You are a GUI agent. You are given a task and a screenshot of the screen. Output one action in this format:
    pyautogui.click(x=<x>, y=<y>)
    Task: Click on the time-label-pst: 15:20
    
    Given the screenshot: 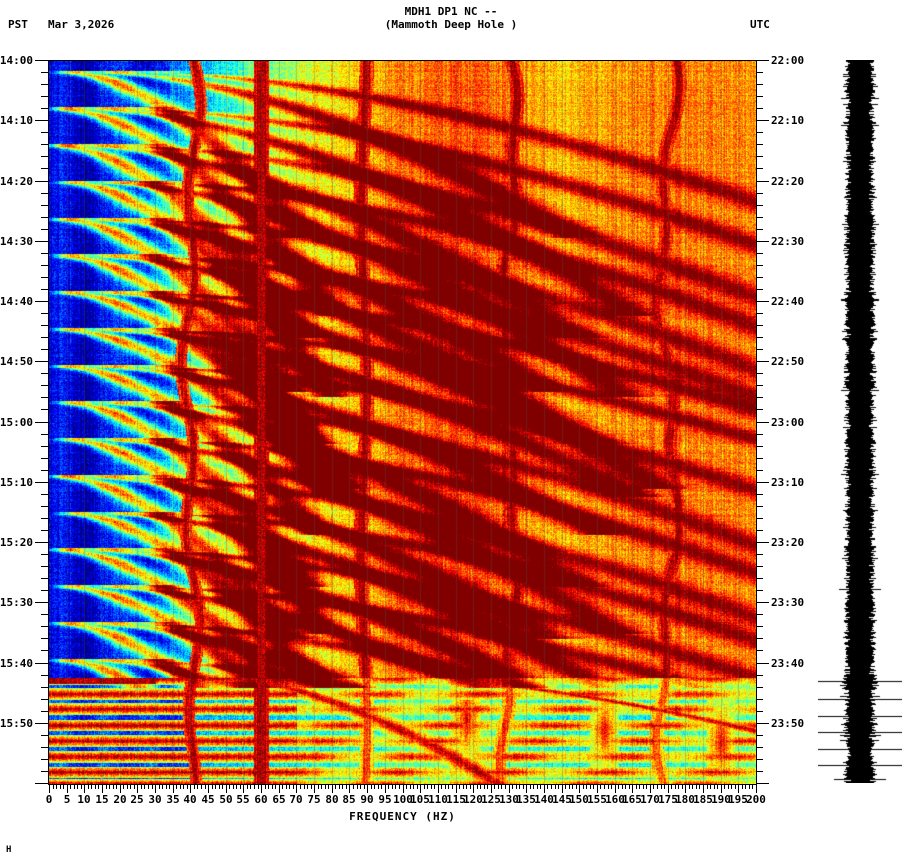 What is the action you would take?
    pyautogui.click(x=16, y=542)
    